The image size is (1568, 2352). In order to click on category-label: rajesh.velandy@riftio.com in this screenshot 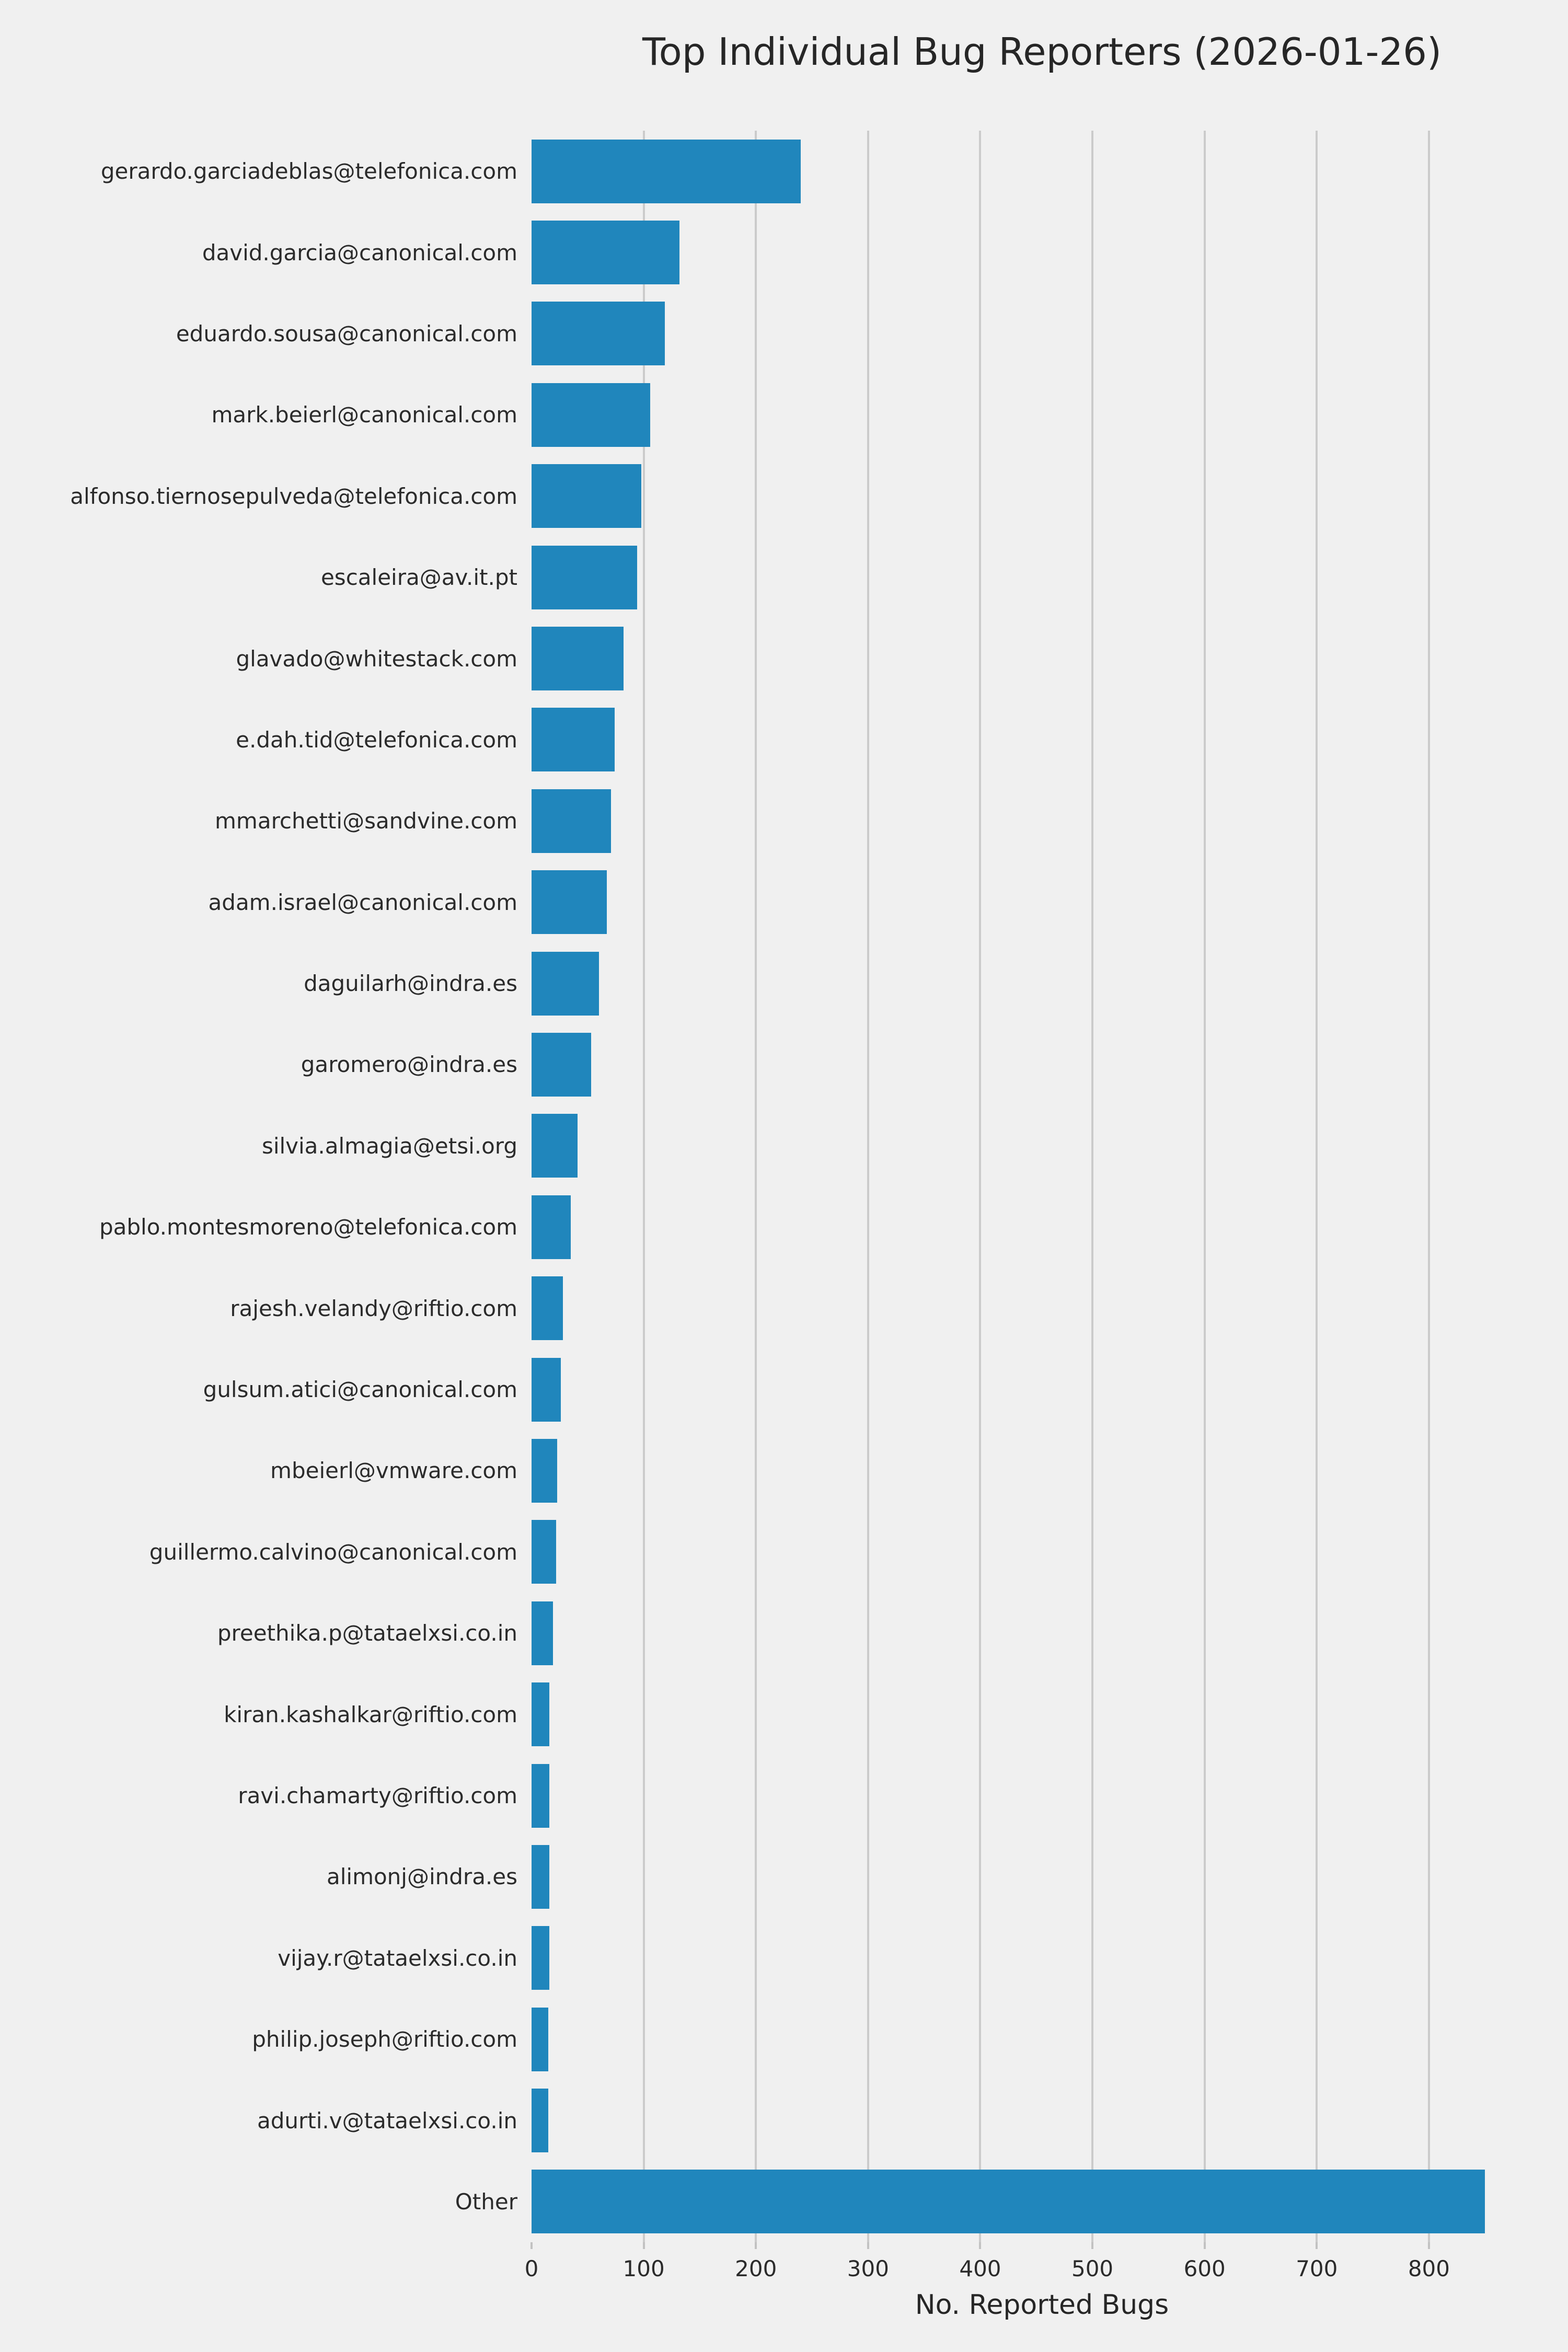, I will do `click(373, 1308)`.